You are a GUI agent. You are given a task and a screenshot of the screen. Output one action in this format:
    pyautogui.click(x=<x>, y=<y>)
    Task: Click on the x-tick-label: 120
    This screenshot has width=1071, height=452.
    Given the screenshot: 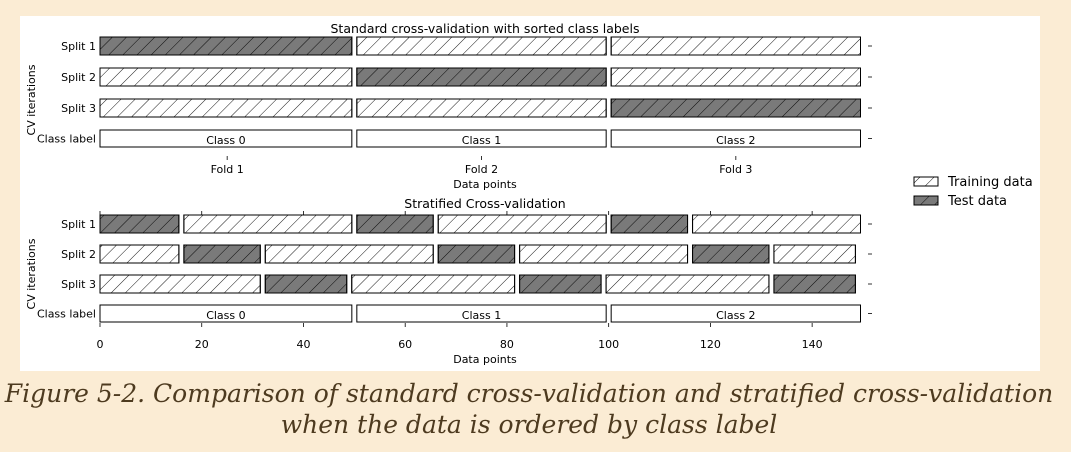 What is the action you would take?
    pyautogui.click(x=710, y=344)
    